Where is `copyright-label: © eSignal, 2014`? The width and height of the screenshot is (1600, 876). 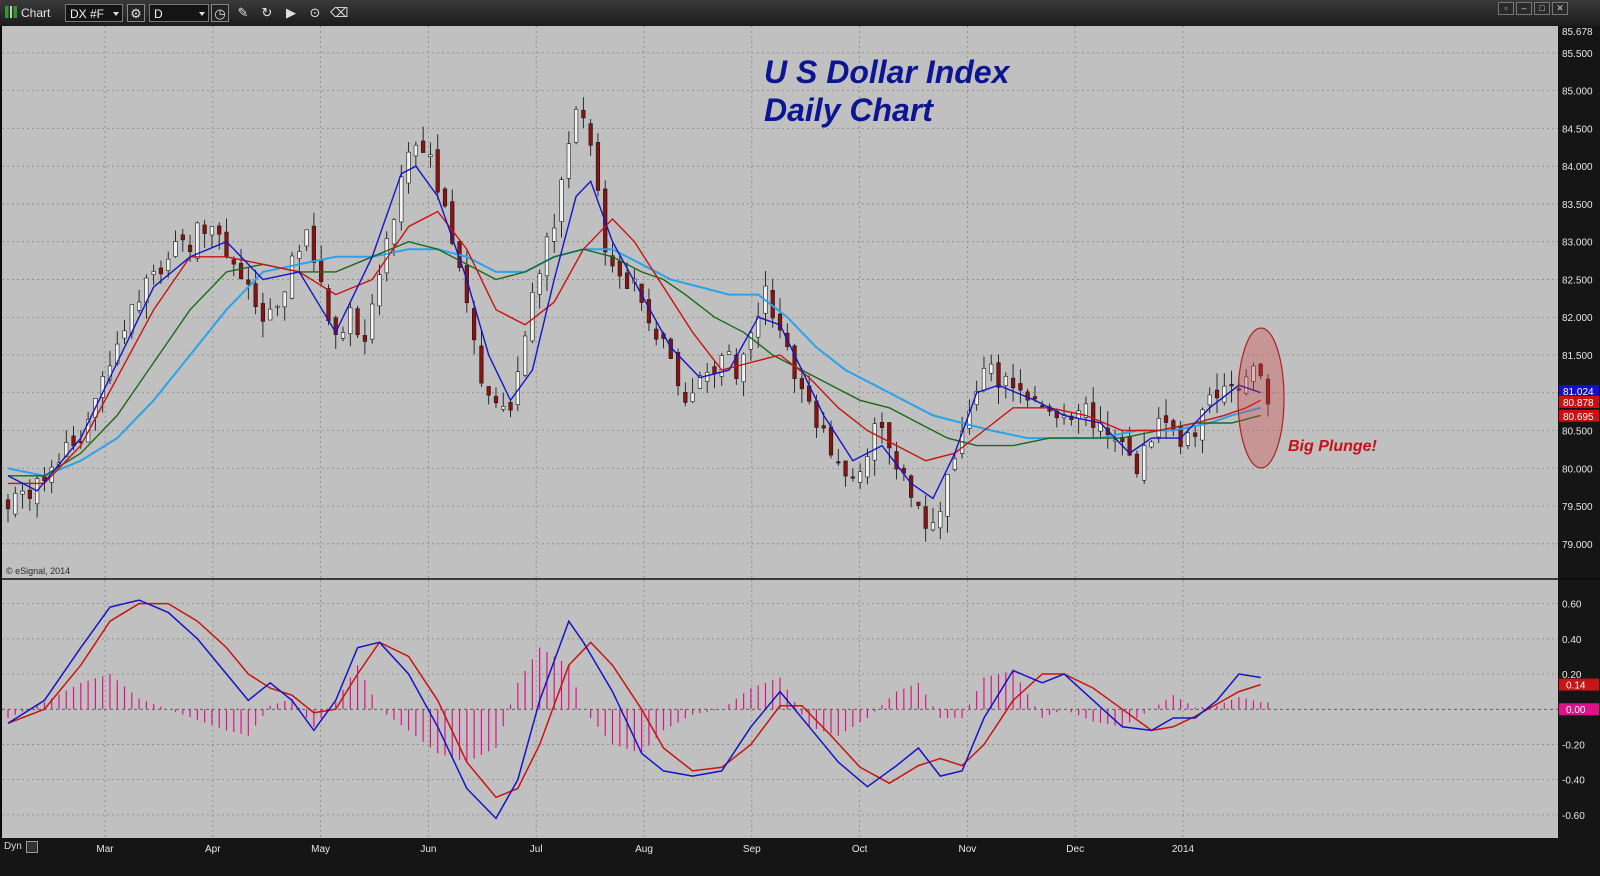
copyright-label: © eSignal, 2014 is located at coordinates (38, 571).